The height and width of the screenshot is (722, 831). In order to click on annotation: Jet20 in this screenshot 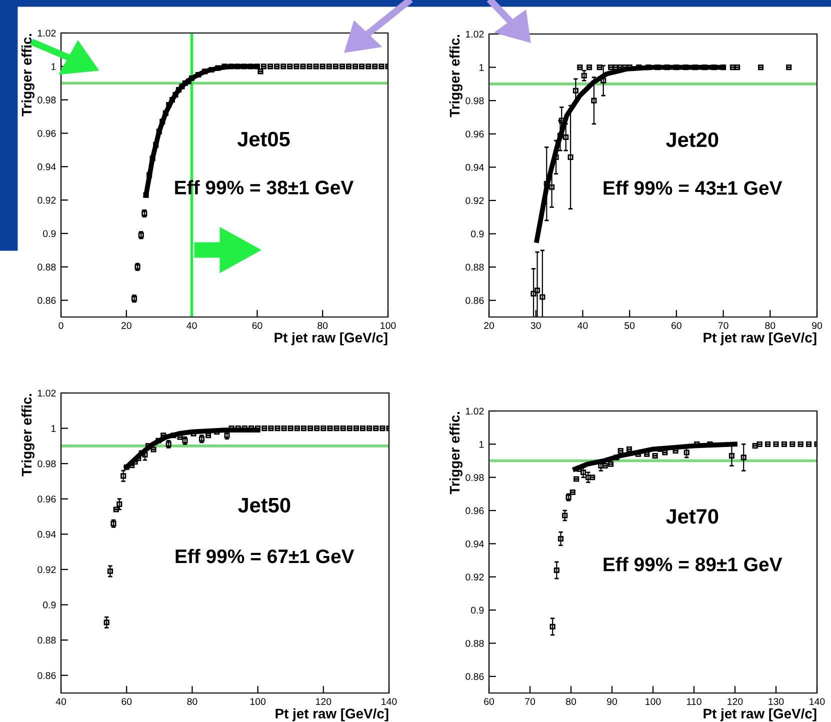, I will do `click(692, 140)`.